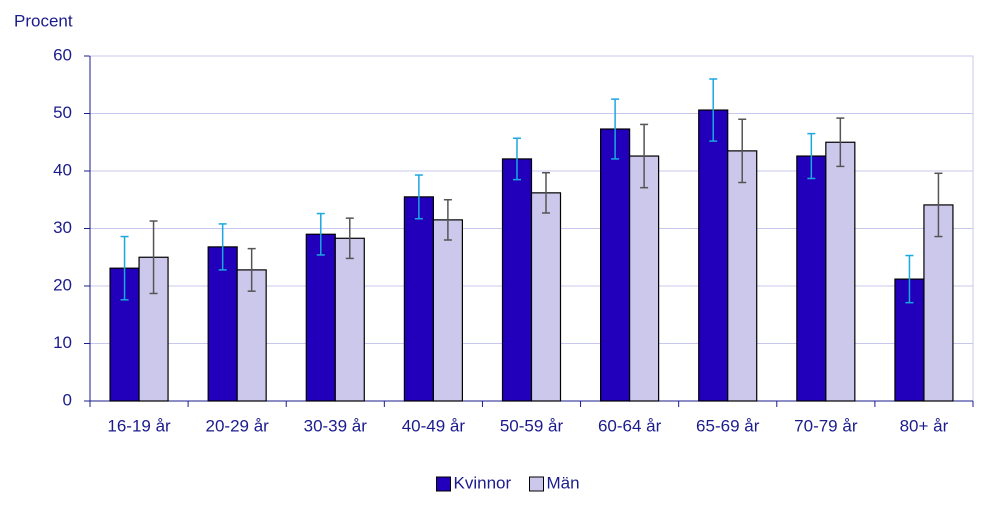  Describe the element at coordinates (67, 399) in the screenshot. I see `y-tick-label: 0` at that location.